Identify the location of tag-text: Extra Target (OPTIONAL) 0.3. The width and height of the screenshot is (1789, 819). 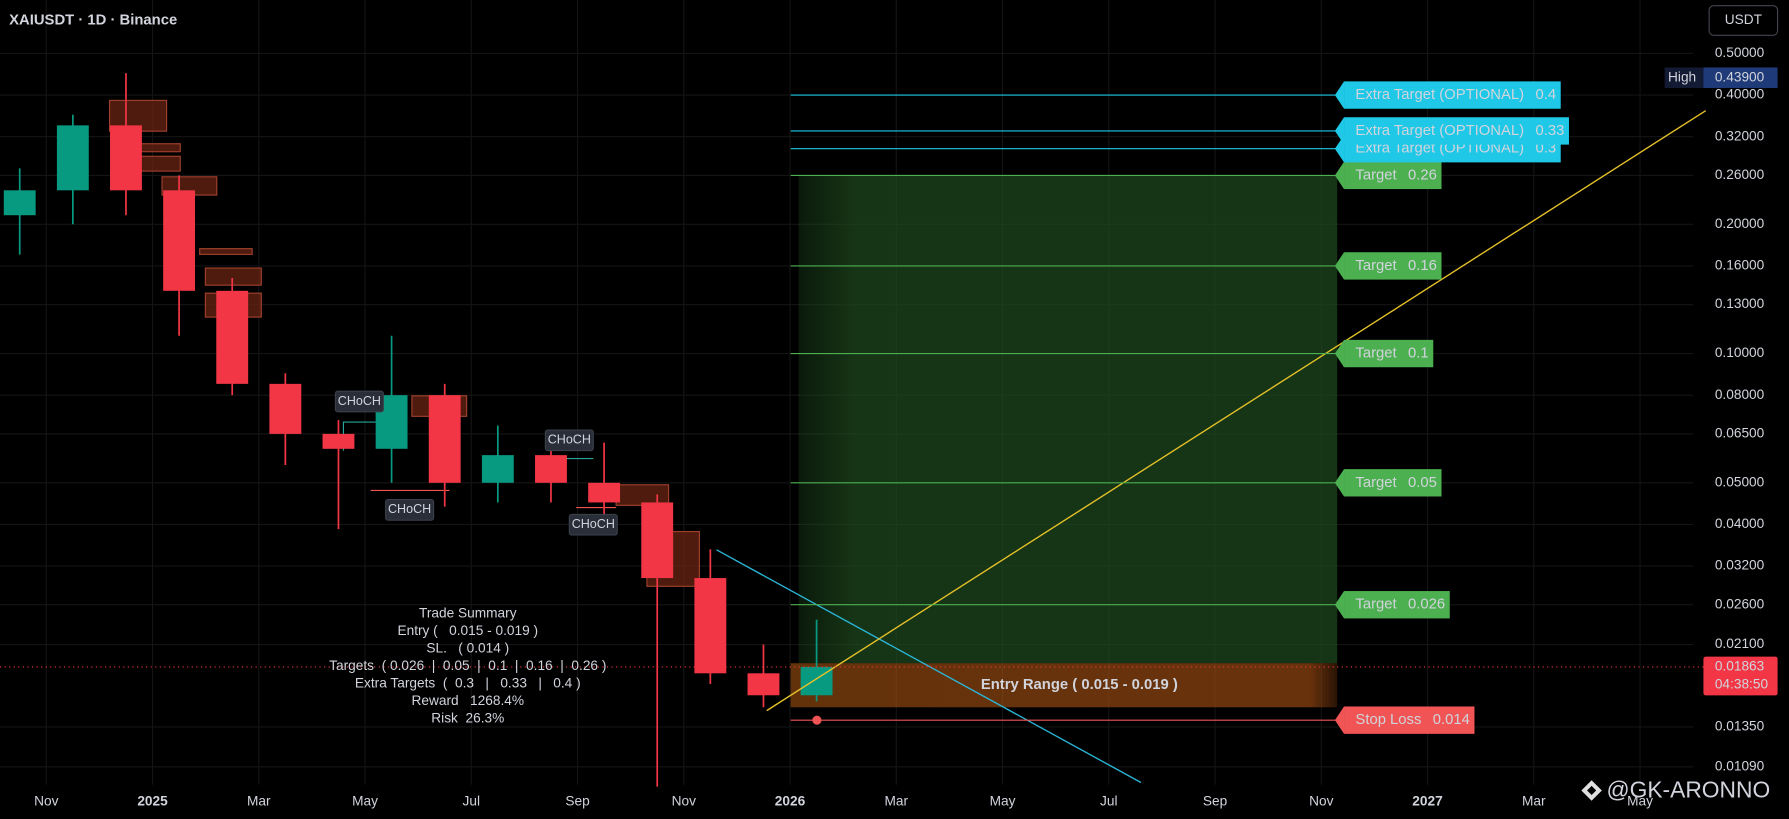
(1455, 149).